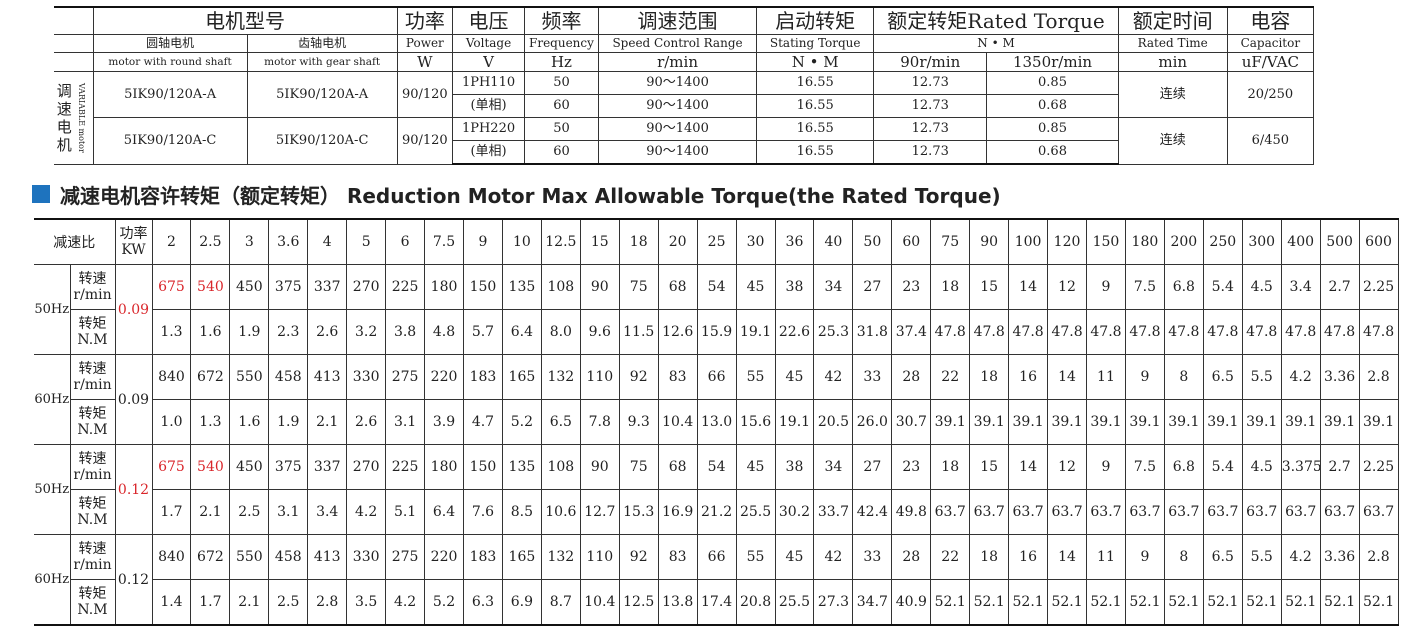 The height and width of the screenshot is (642, 1418). I want to click on speed-value: 75, so click(638, 467).